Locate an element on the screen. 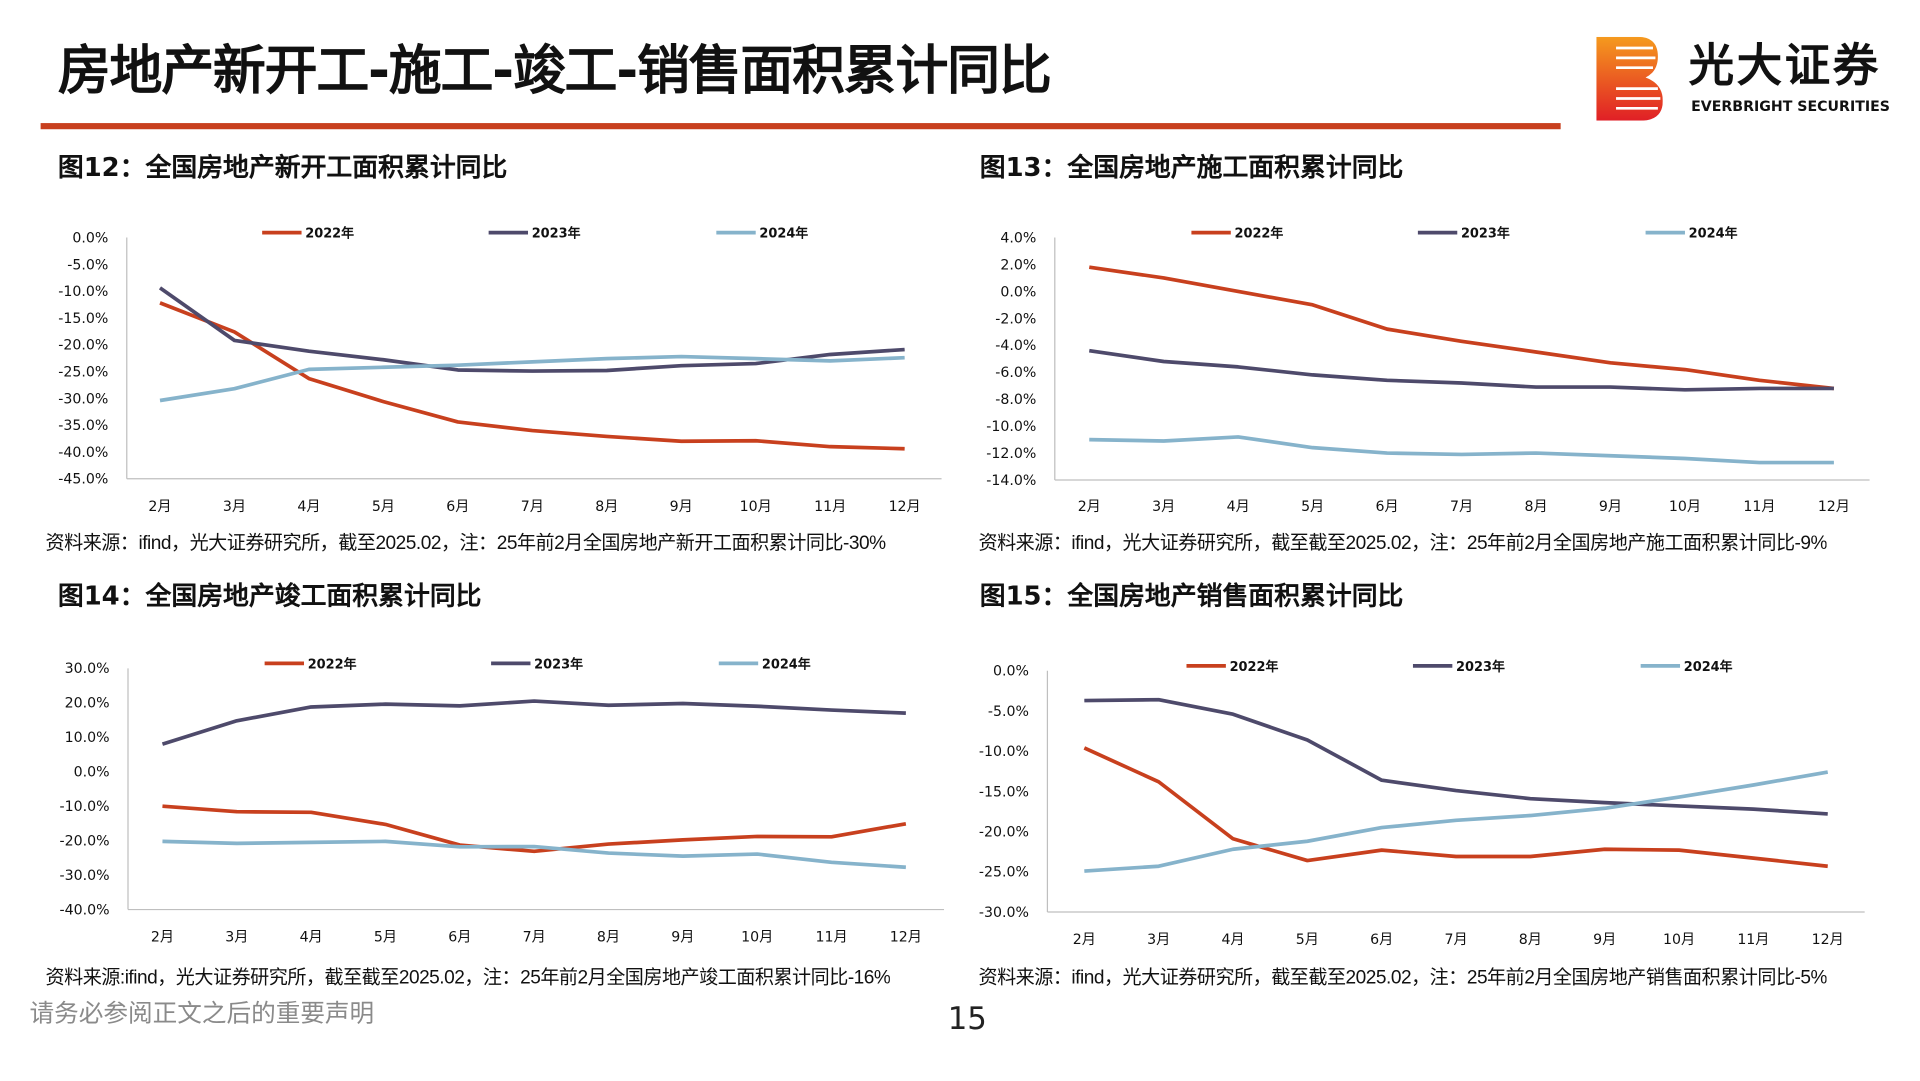  y-tick-label: -12.0% is located at coordinates (1011, 454).